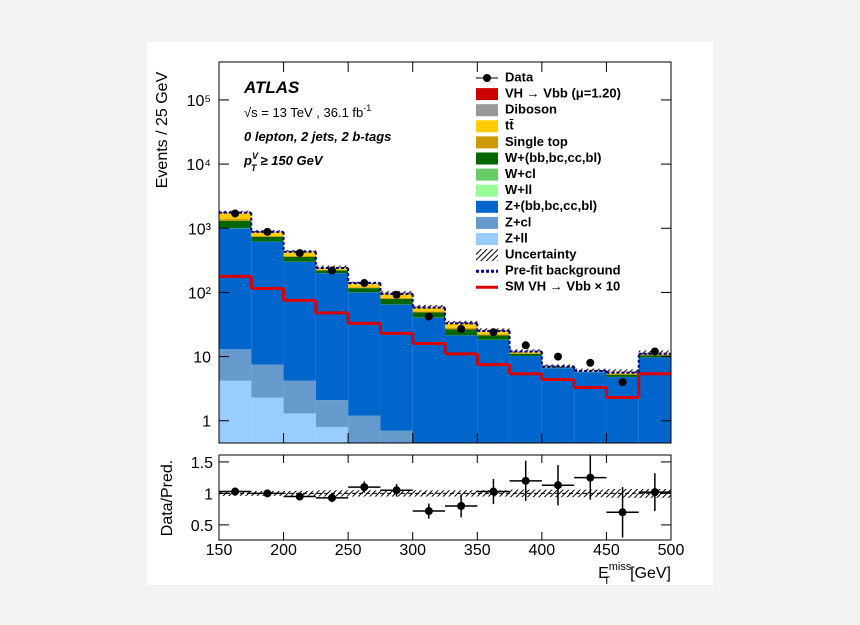  Describe the element at coordinates (247, 160) in the screenshot. I see `cut-main: p` at that location.